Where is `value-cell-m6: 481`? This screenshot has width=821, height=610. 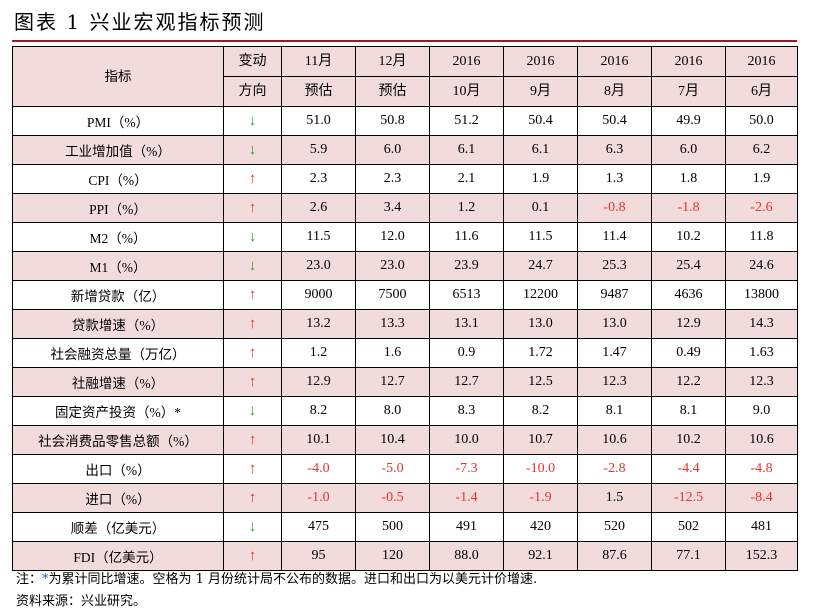 value-cell-m6: 481 is located at coordinates (761, 527).